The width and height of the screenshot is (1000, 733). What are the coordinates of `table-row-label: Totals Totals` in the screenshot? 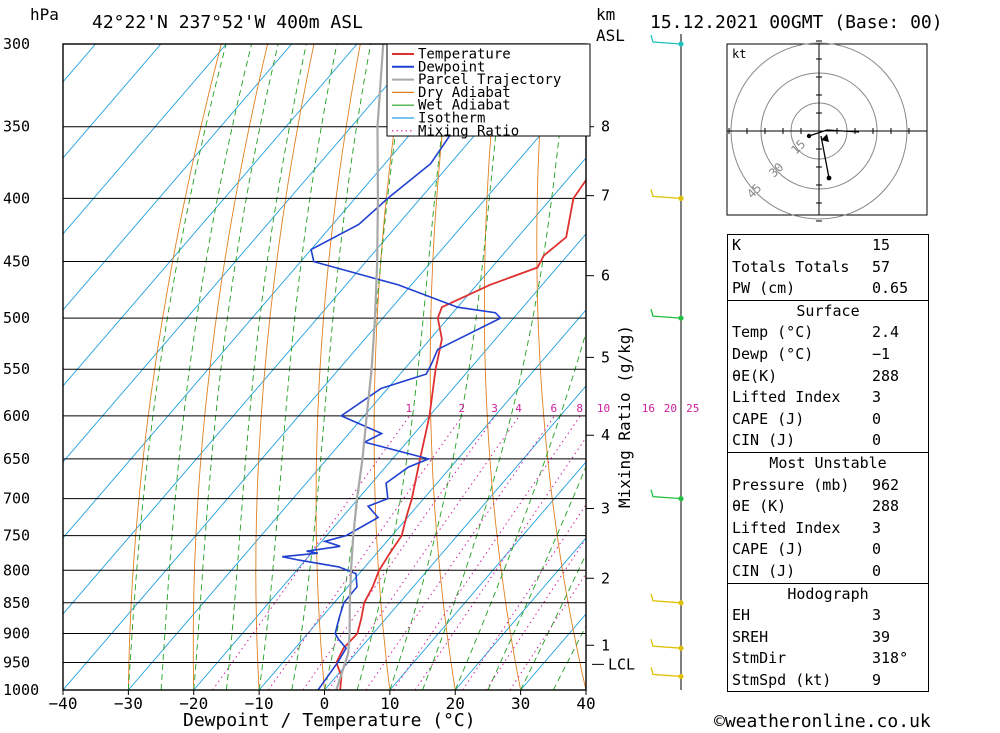 It's located at (791, 266).